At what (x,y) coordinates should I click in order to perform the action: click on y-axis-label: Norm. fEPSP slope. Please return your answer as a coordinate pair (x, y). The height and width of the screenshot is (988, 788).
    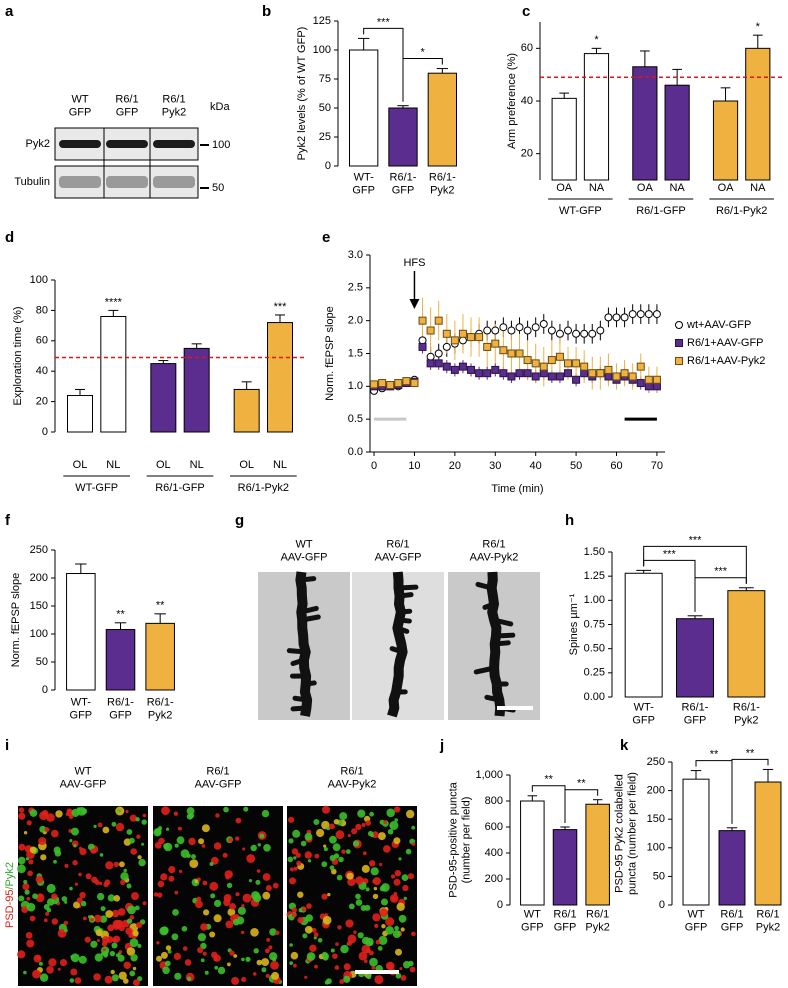
    Looking at the image, I should click on (330, 353).